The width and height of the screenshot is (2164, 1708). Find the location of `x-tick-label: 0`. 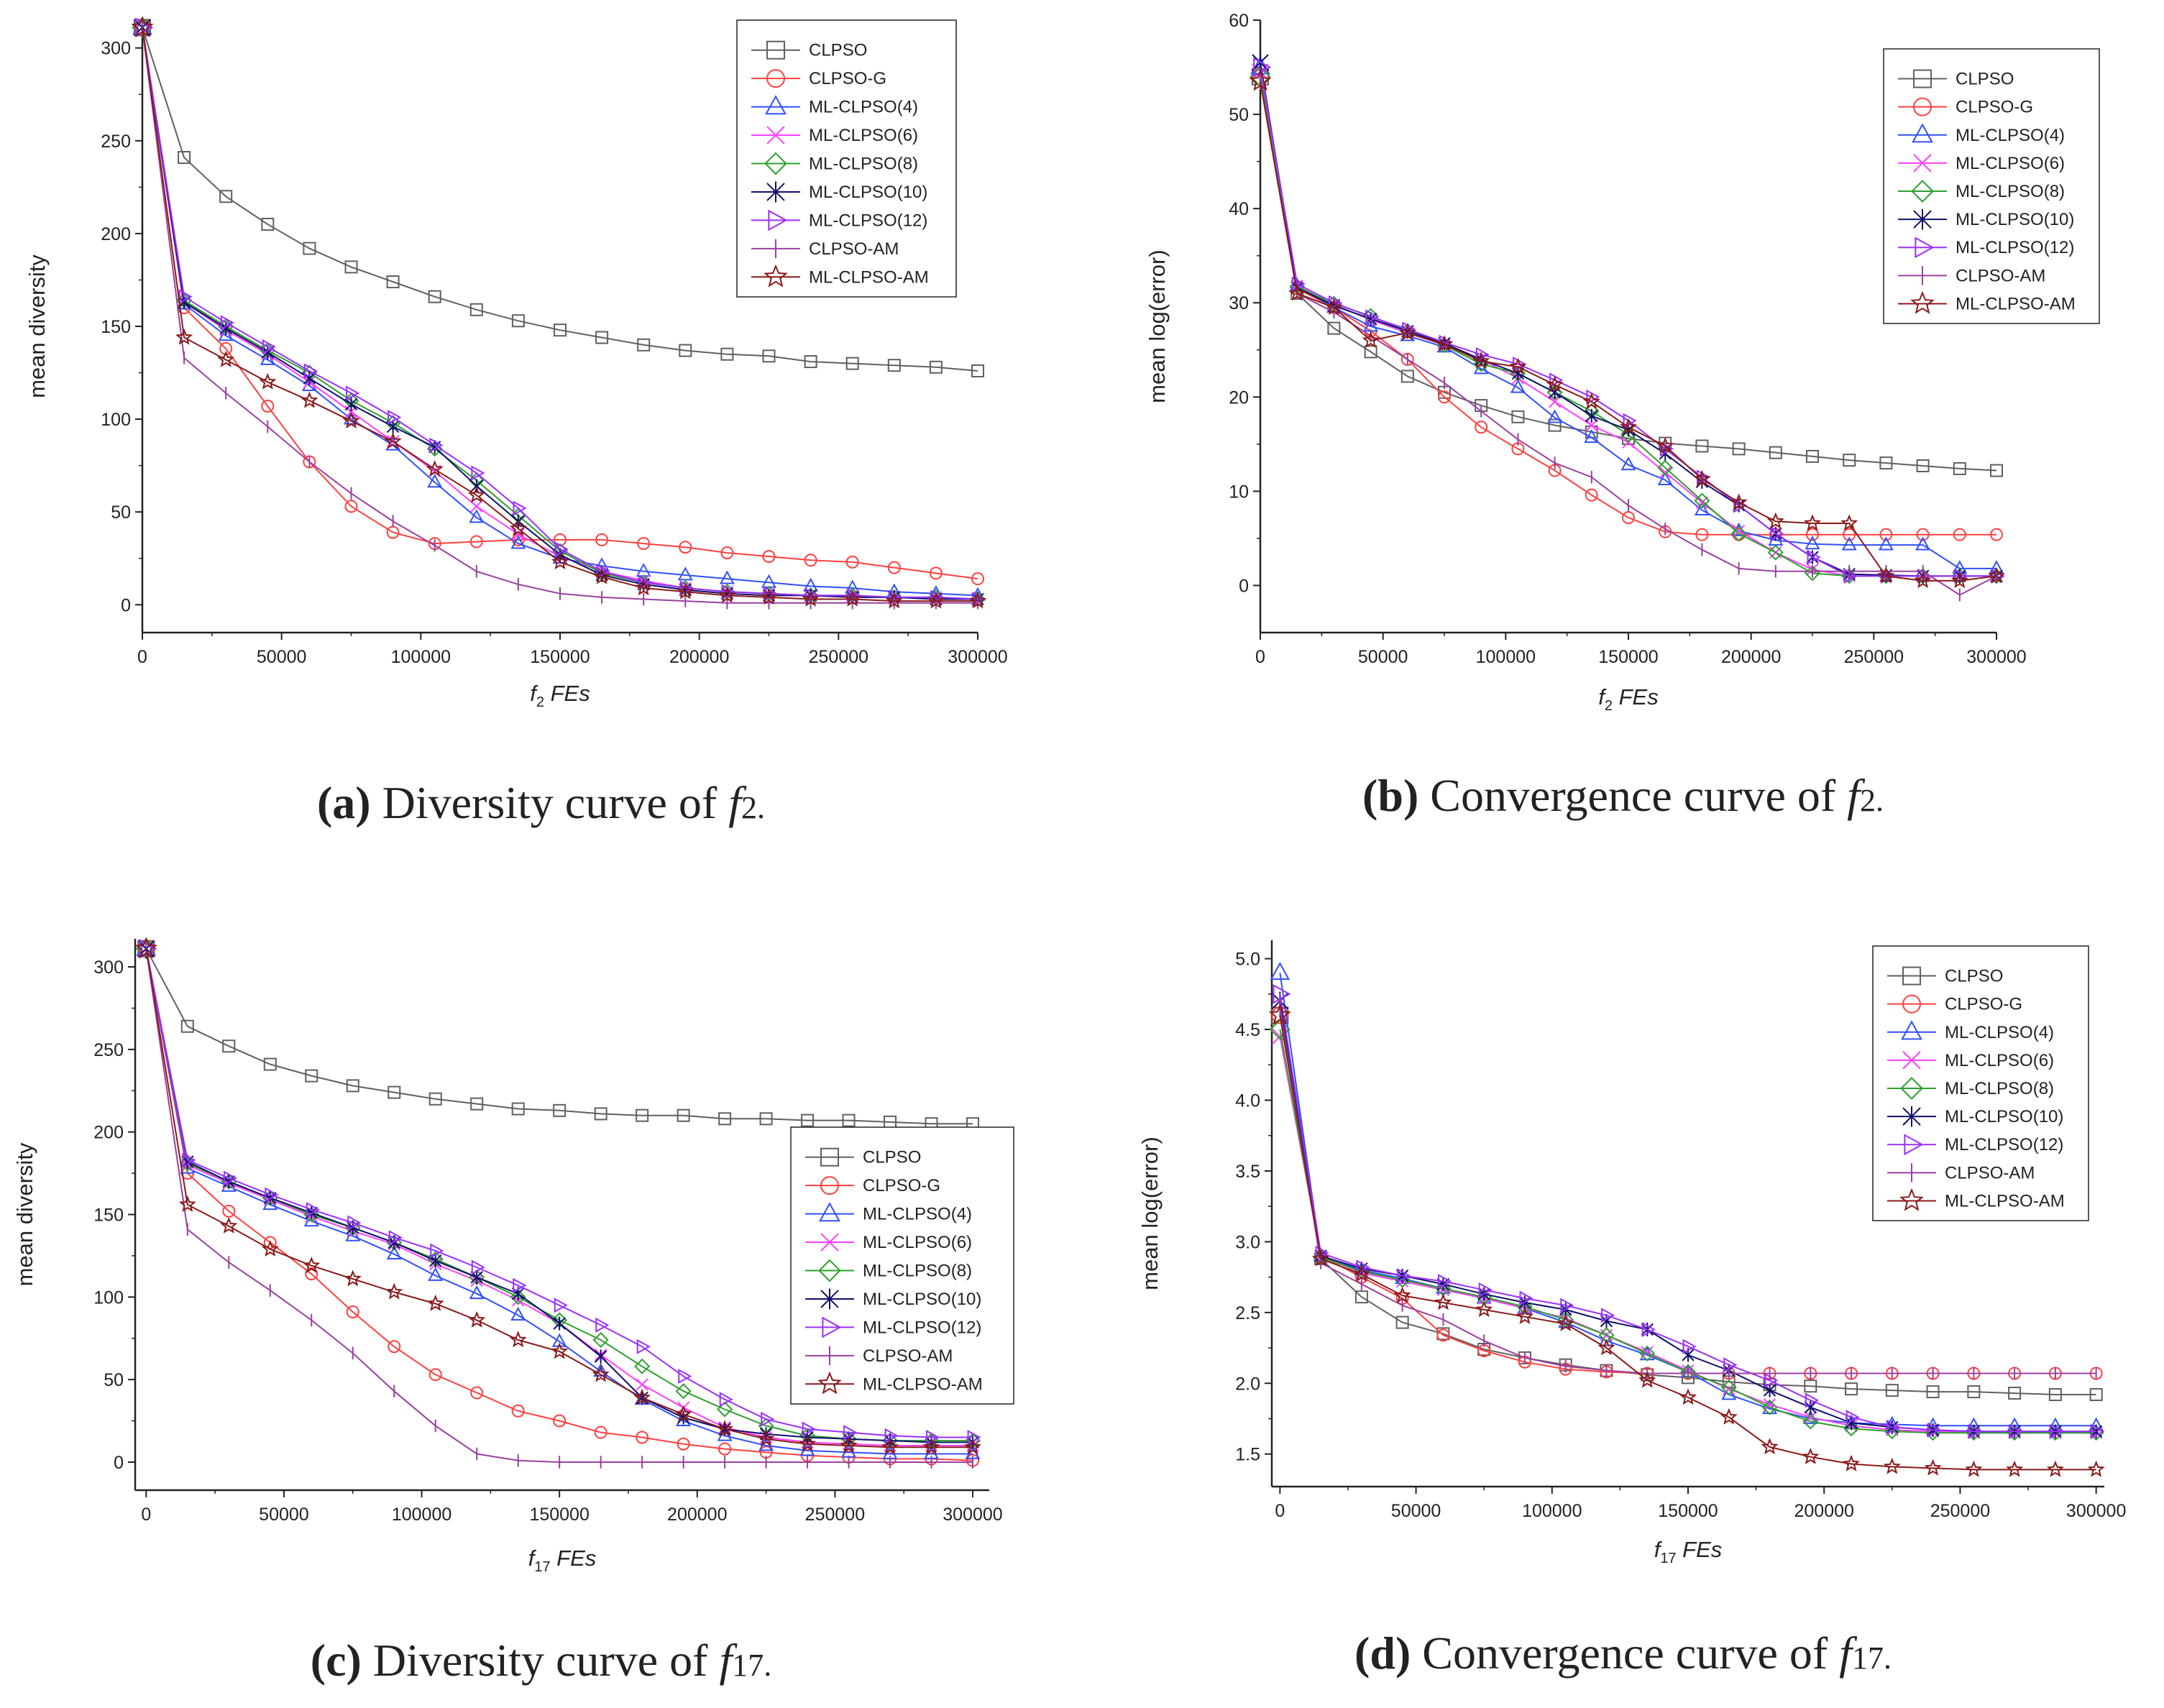

x-tick-label: 0 is located at coordinates (146, 1515).